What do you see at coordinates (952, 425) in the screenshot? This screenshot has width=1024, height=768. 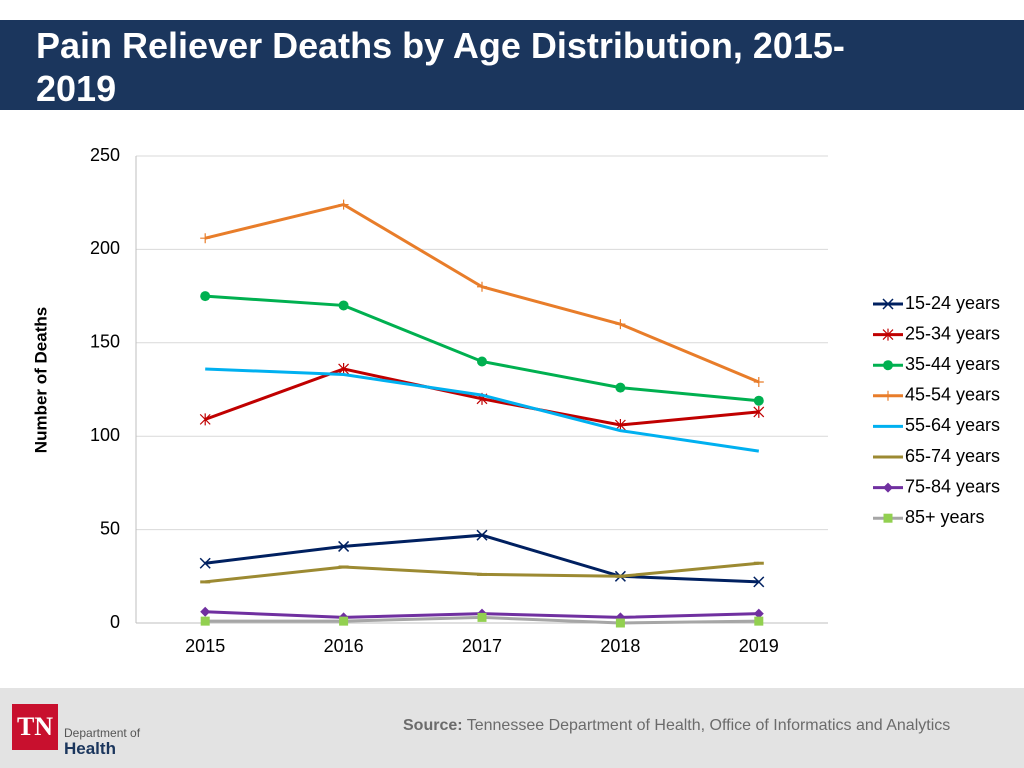 I see `legend-label: 55-64 years` at bounding box center [952, 425].